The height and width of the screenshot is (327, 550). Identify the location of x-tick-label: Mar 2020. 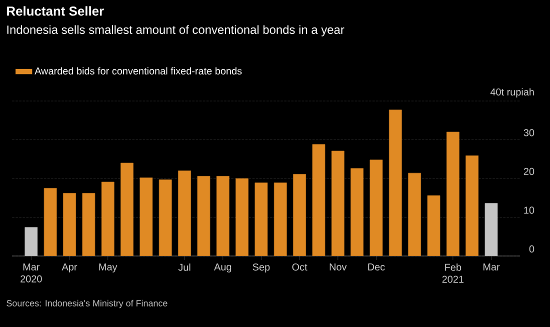
(31, 273).